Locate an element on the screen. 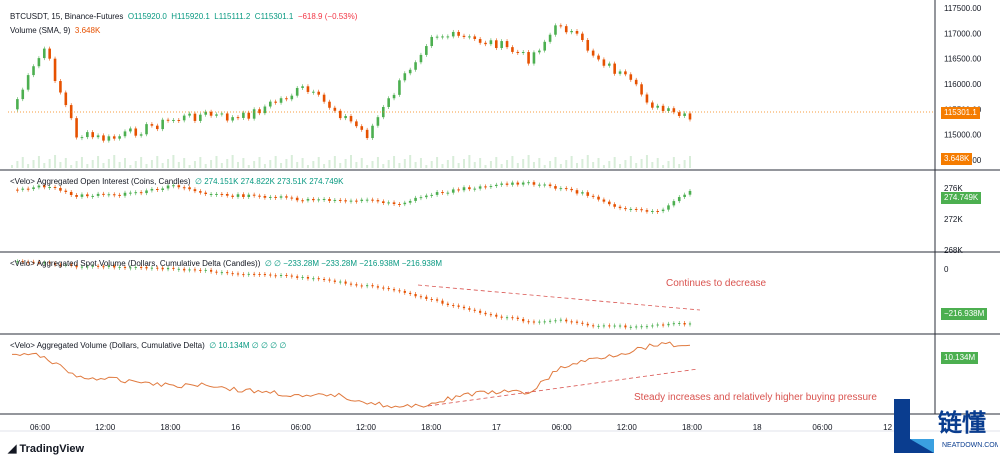  change-value: −618.9 (−0.53%) is located at coordinates (327, 16).